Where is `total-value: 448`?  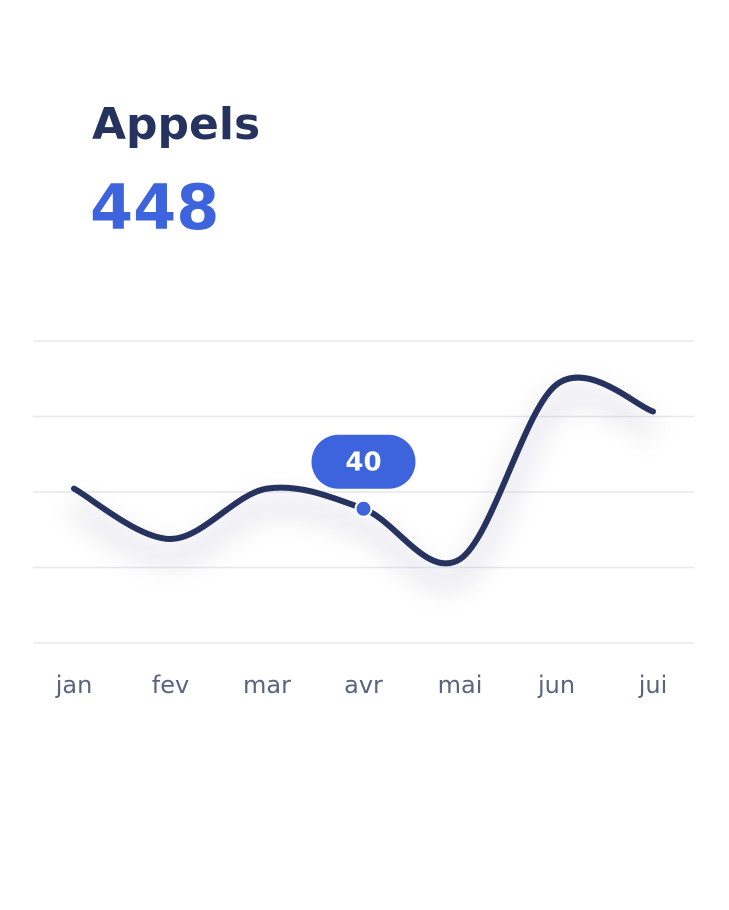
total-value: 448 is located at coordinates (154, 207).